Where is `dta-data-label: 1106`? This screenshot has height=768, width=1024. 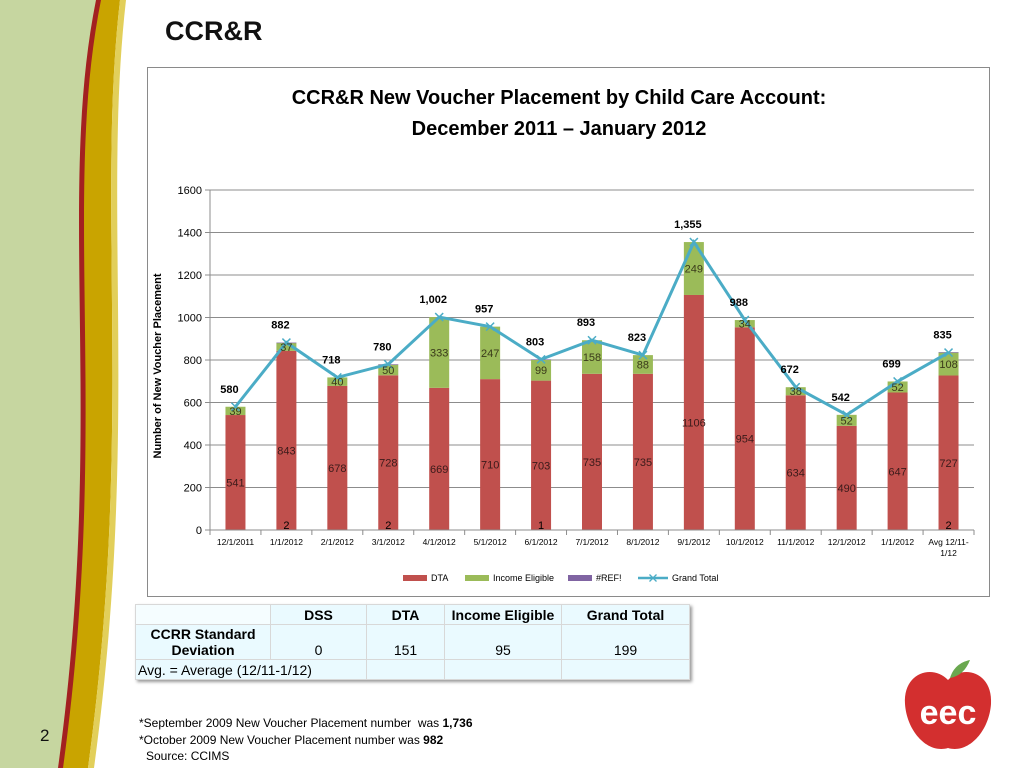 dta-data-label: 1106 is located at coordinates (694, 423).